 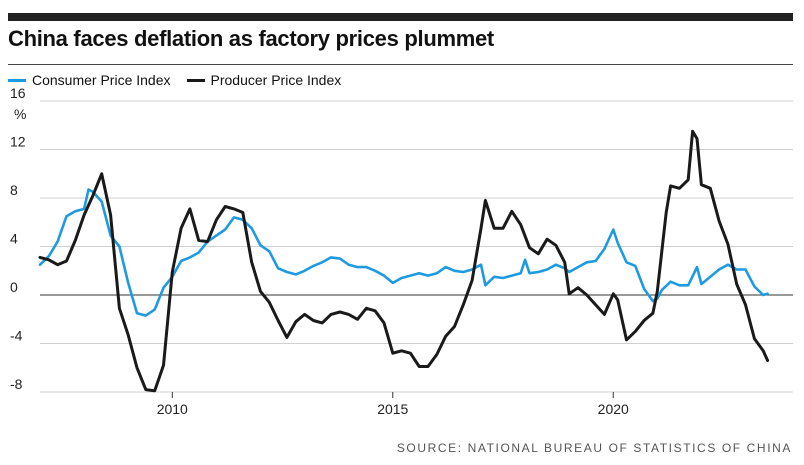 I want to click on legend-item-ppi: Producer Price Index, so click(x=264, y=80).